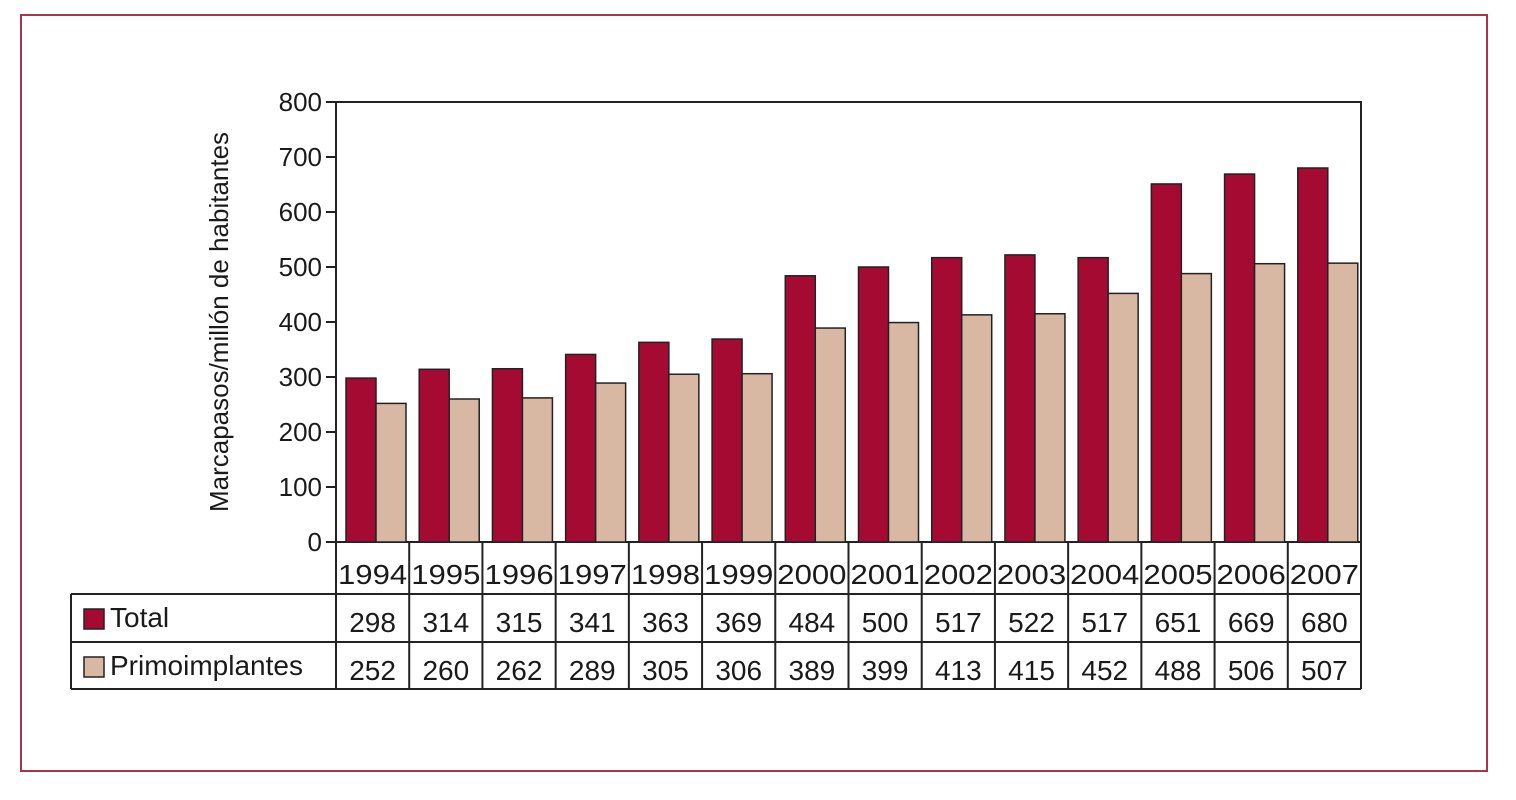  Describe the element at coordinates (885, 670) in the screenshot. I see `data-label: 399` at that location.